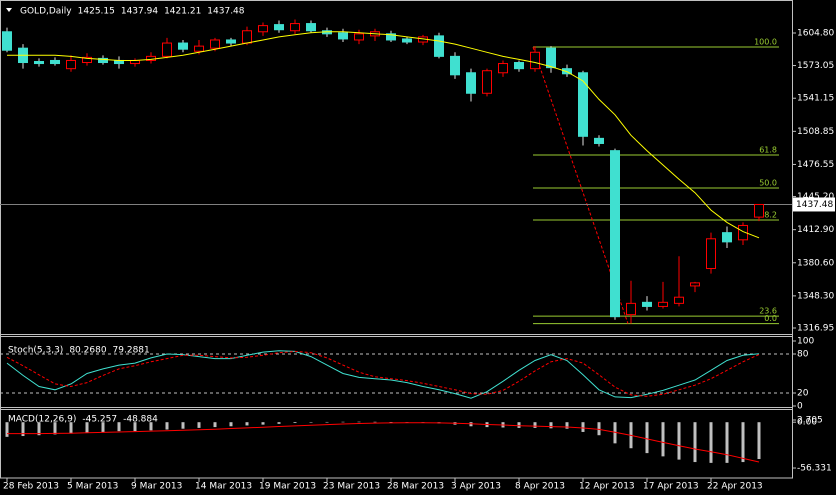  Describe the element at coordinates (580, 185) in the screenshot. I see `fib-trend` at that location.